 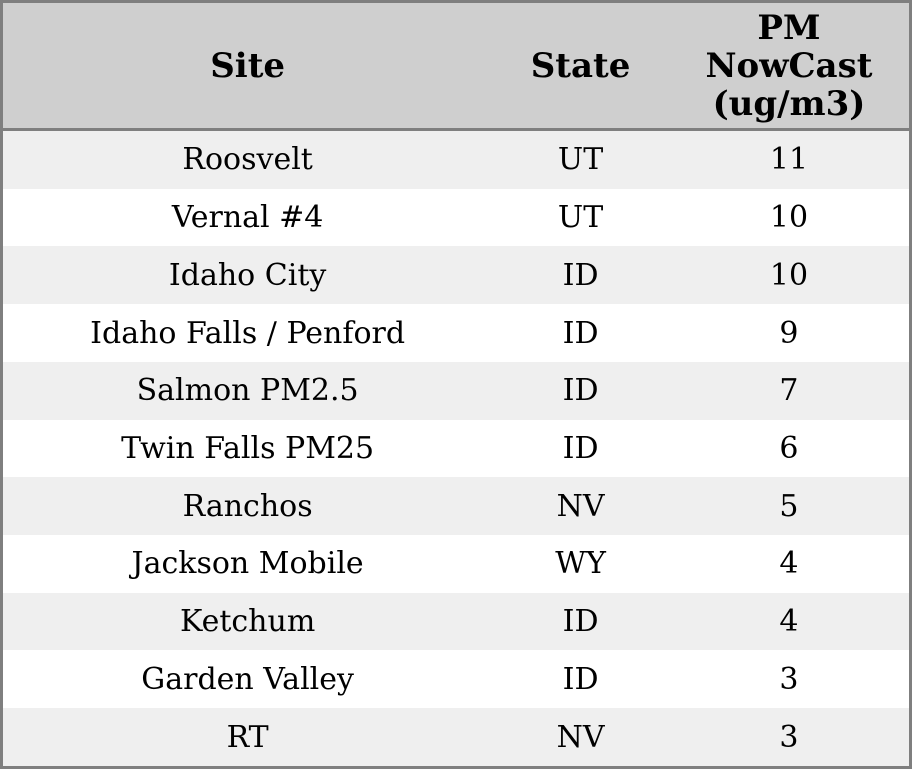 I want to click on site-cell: Ketchum, so click(x=247, y=622).